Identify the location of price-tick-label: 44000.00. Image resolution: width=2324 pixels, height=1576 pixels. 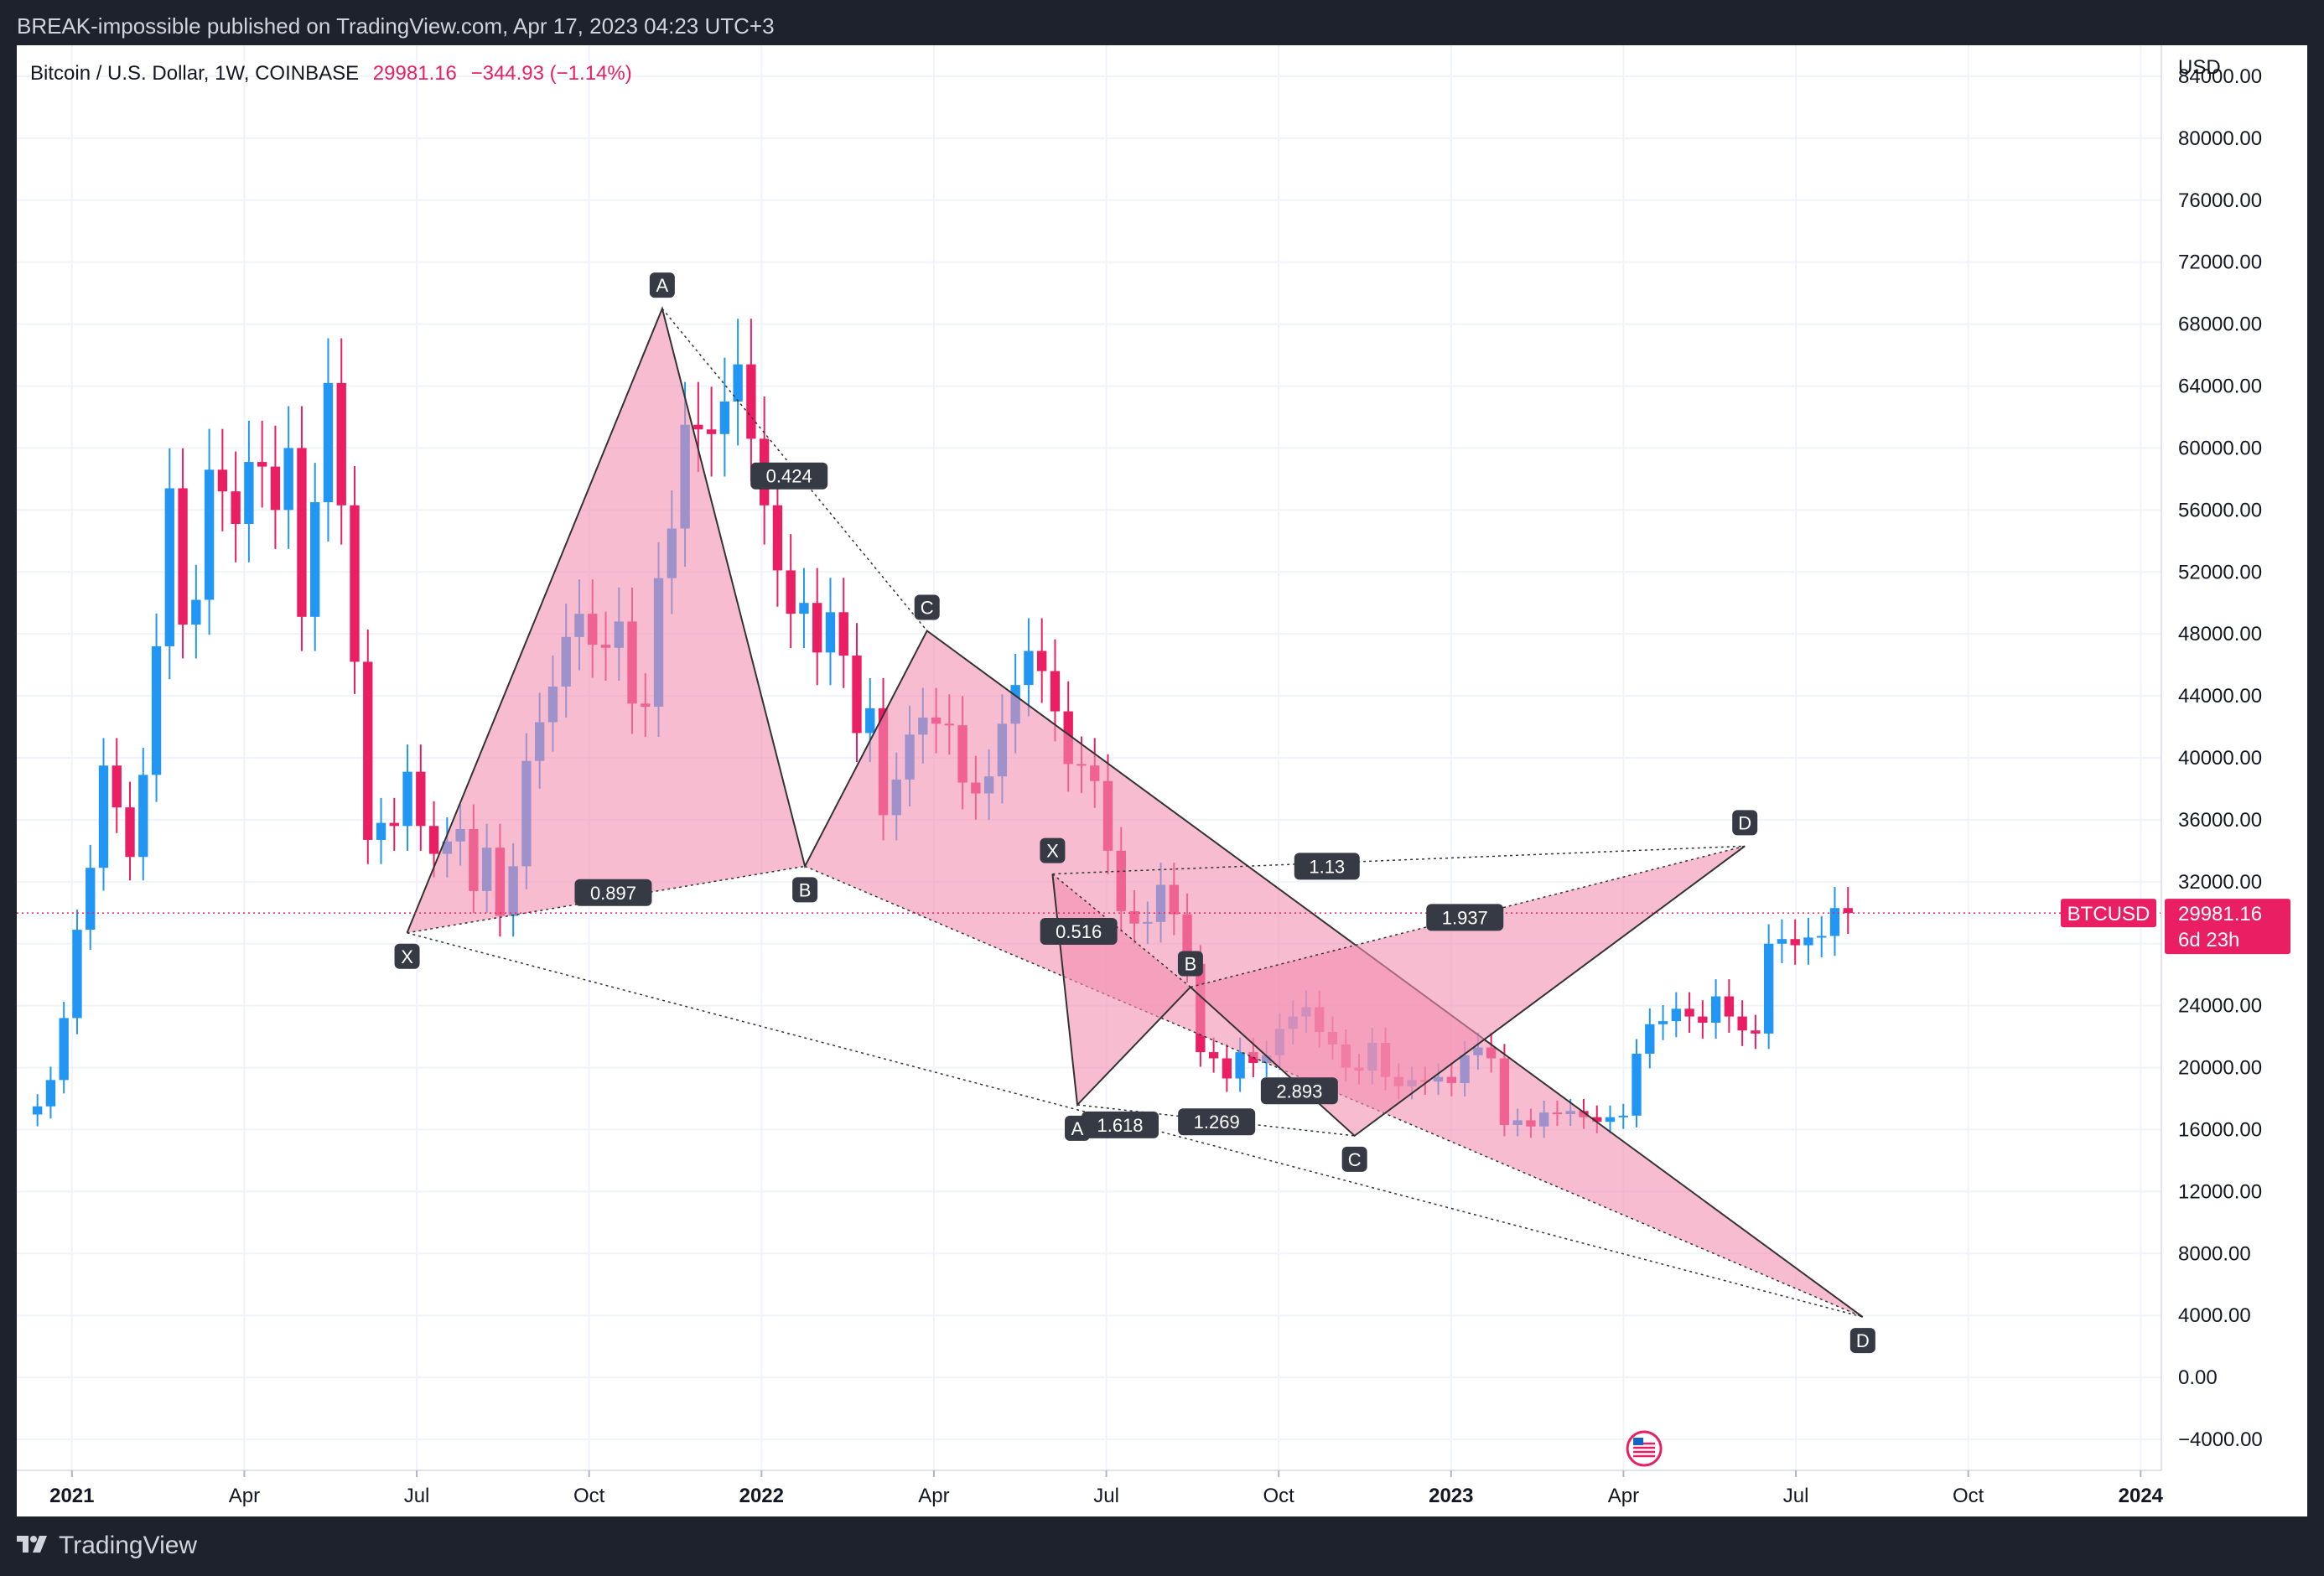
(2220, 696).